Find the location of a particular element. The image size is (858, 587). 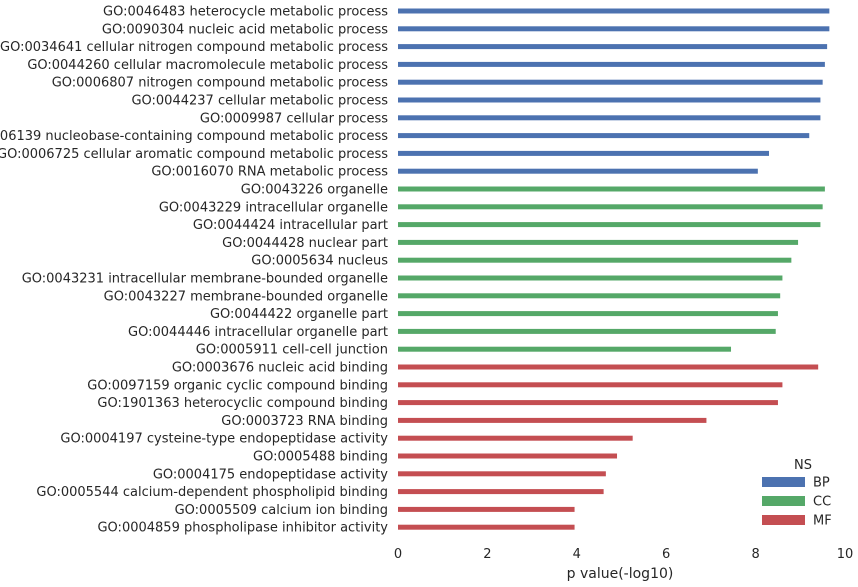

category-label: GO:0044446 intracellular organelle part is located at coordinates (258, 332).